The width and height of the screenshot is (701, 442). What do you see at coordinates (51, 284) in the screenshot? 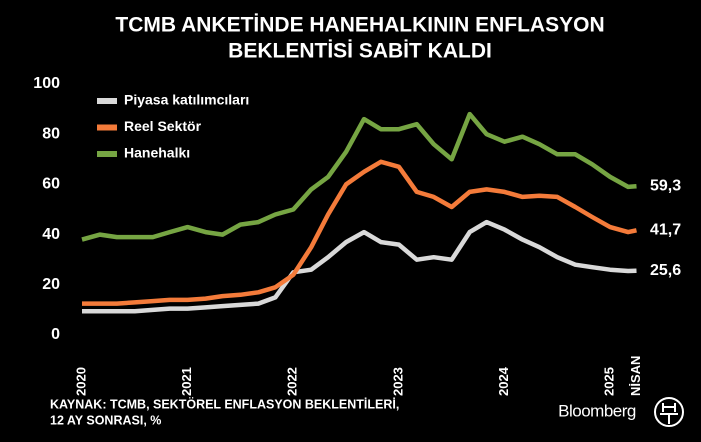
I see `y-tick-label: 20` at bounding box center [51, 284].